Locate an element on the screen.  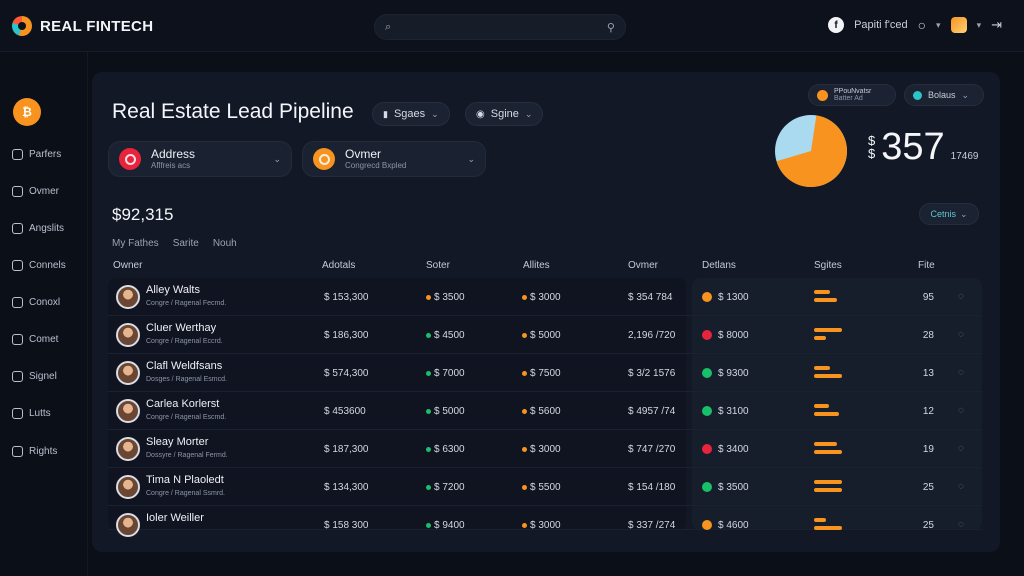
column-header-4: Ovmer is located at coordinates (643, 265).